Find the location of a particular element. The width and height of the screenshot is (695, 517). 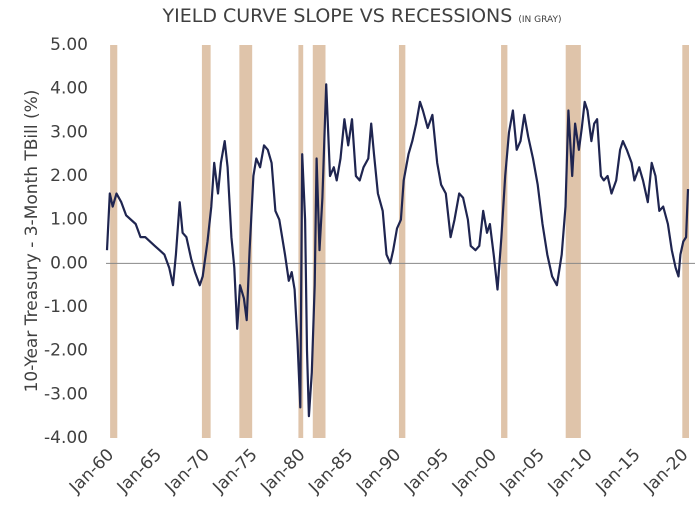

title: YIELD CURVE SLOPE VS RECESSIONS is located at coordinates (337, 16).